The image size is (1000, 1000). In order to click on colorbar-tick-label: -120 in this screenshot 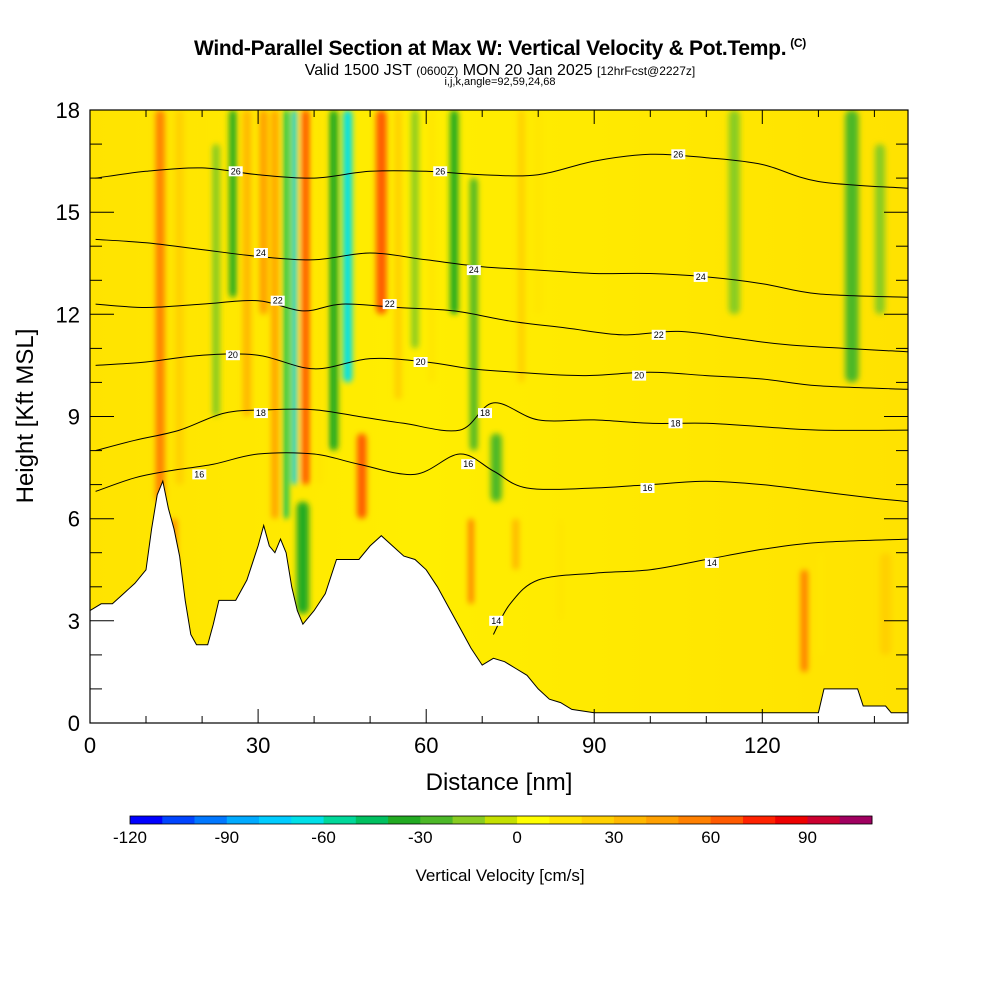, I will do `click(130, 837)`.